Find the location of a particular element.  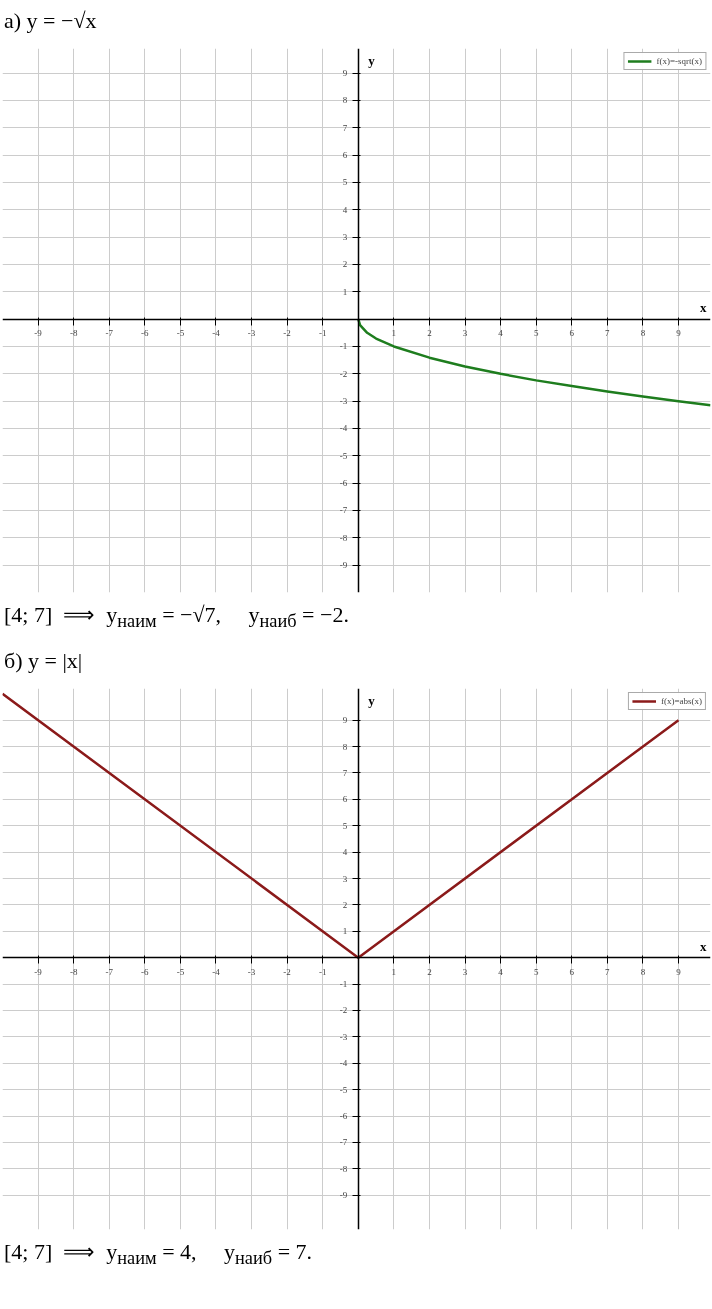

legend-label: f(x)=-sqrt(x) is located at coordinates (679, 61).